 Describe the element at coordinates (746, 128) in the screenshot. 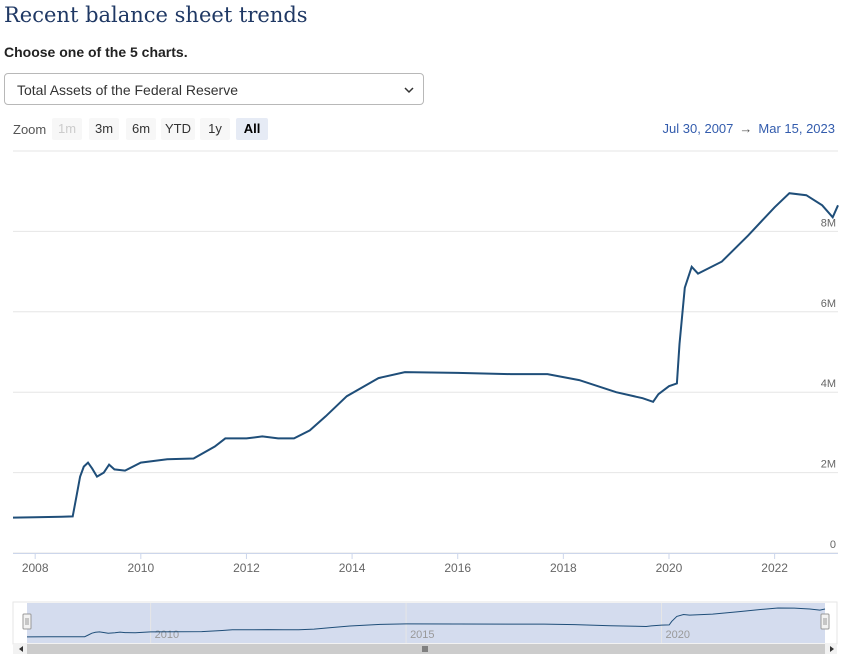

I see `range-arrow-icon: →` at that location.